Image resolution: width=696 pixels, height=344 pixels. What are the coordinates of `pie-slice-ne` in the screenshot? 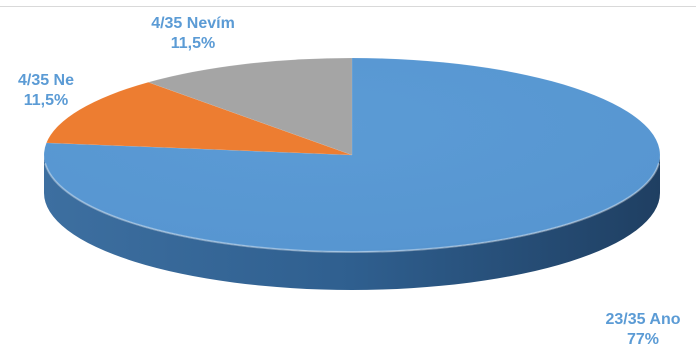 It's located at (199, 118).